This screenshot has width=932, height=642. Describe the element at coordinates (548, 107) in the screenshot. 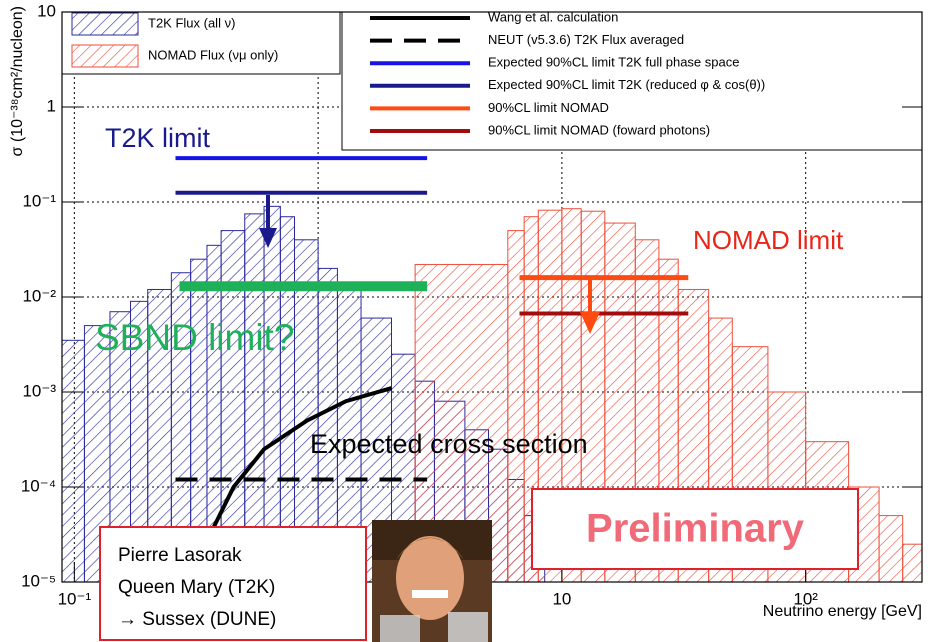

I see `legend-label: 90%CL limit NOMAD` at that location.